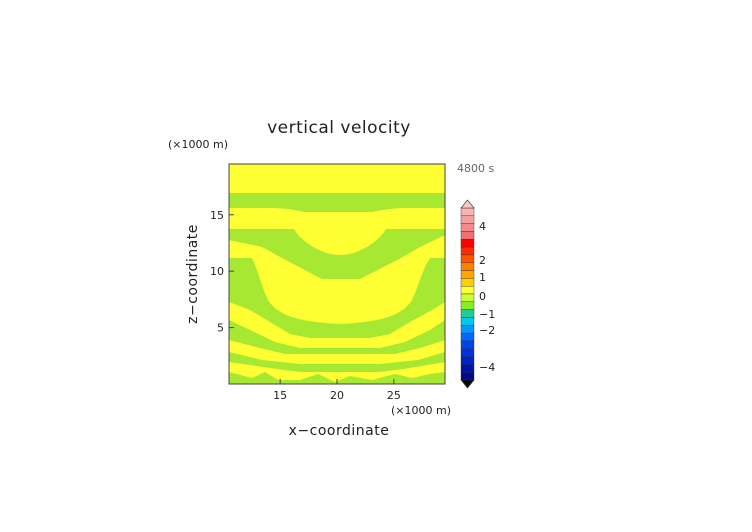  I want to click on colorbar-label: 2, so click(482, 260).